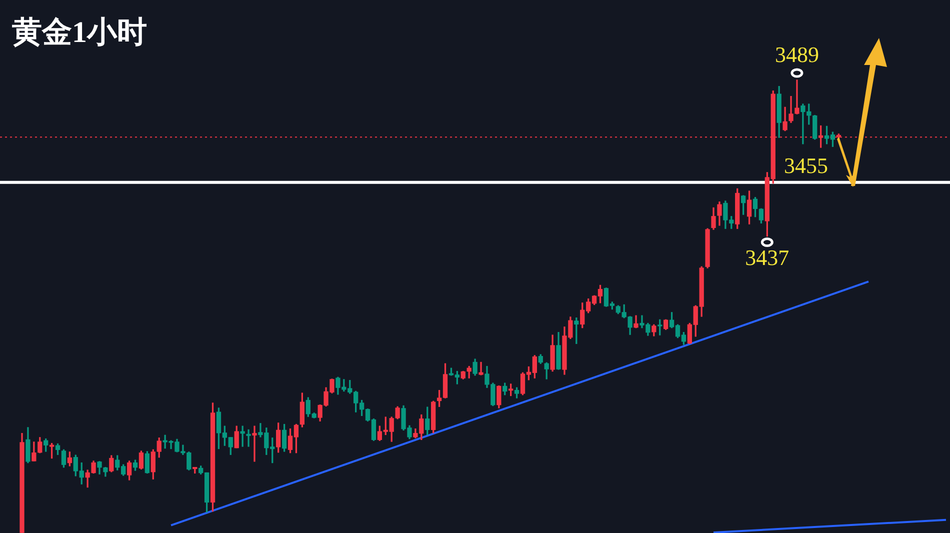 This screenshot has width=950, height=533. Describe the element at coordinates (796, 54) in the screenshot. I see `annotation: 3489` at that location.